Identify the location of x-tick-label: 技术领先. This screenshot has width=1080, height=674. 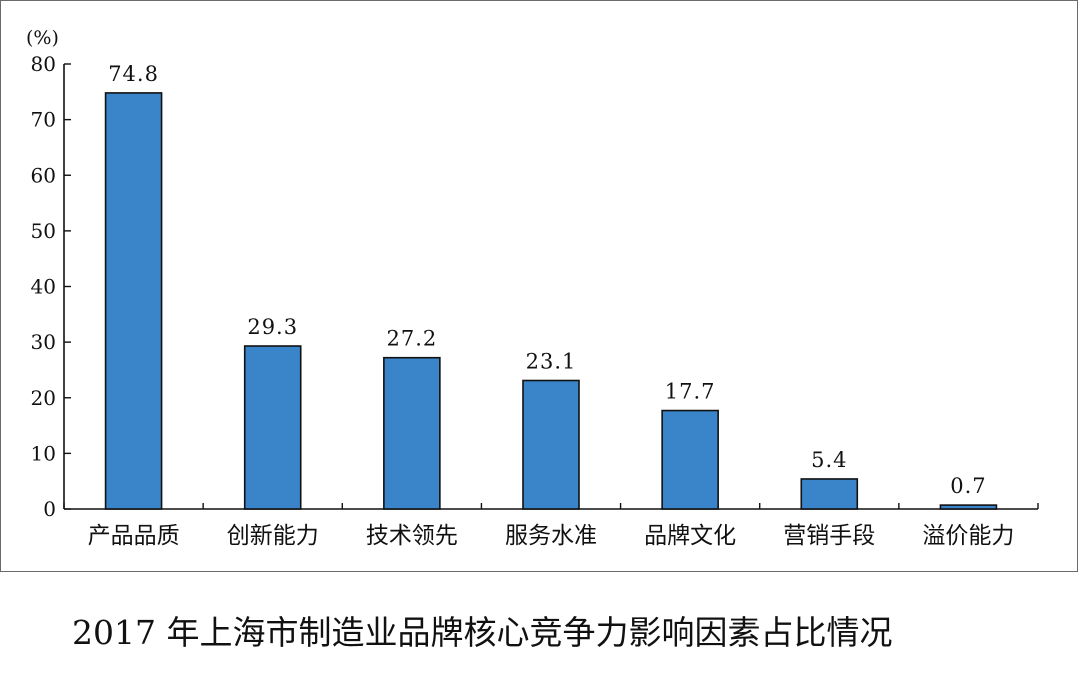
(412, 536).